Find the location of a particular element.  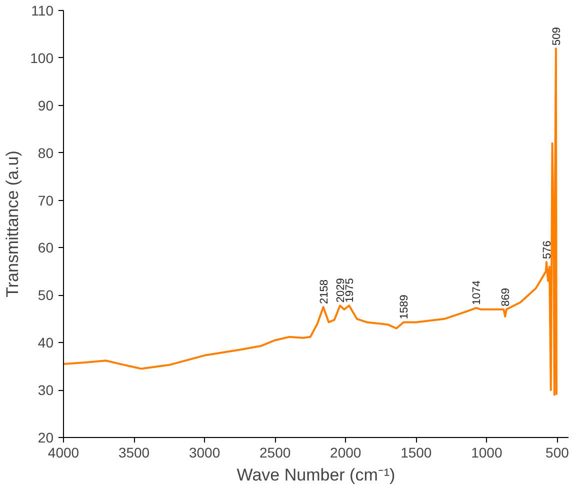

y-tick-label: 40 is located at coordinates (46, 342).